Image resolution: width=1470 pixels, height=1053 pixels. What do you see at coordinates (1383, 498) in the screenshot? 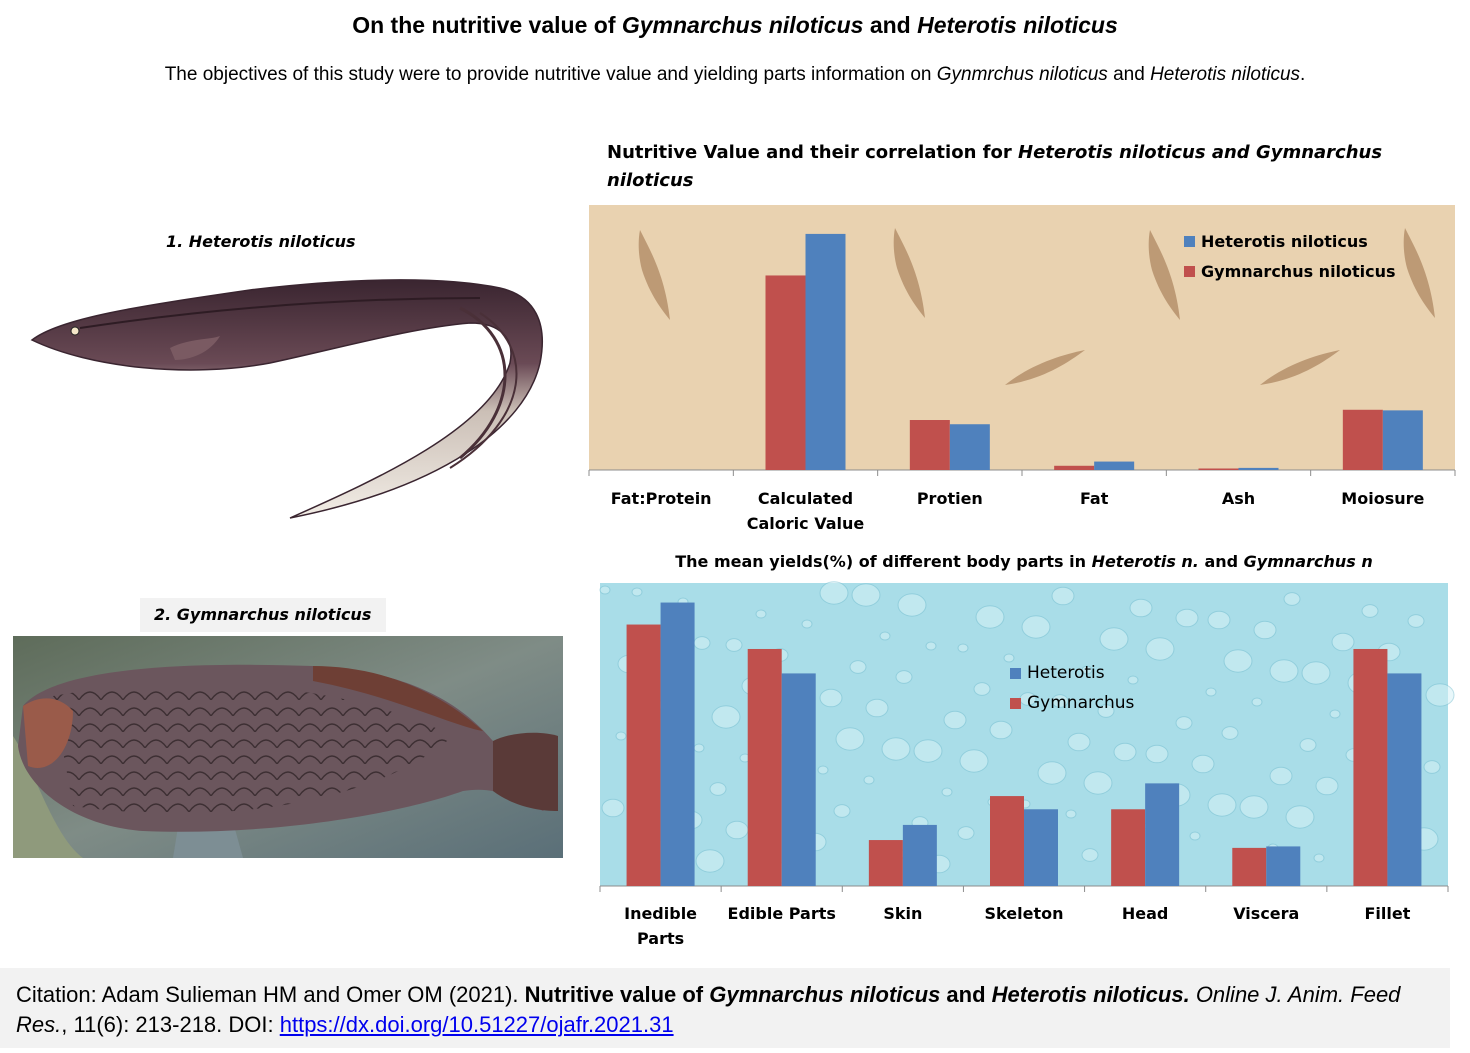
I see `chart1-category-label: Moiosure` at bounding box center [1383, 498].